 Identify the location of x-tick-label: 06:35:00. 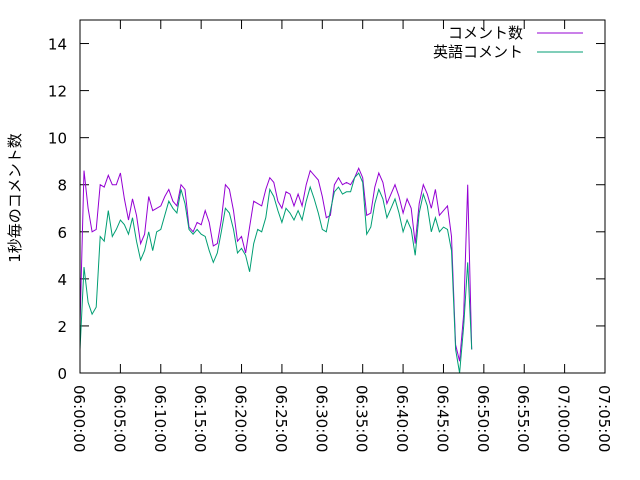
(362, 418).